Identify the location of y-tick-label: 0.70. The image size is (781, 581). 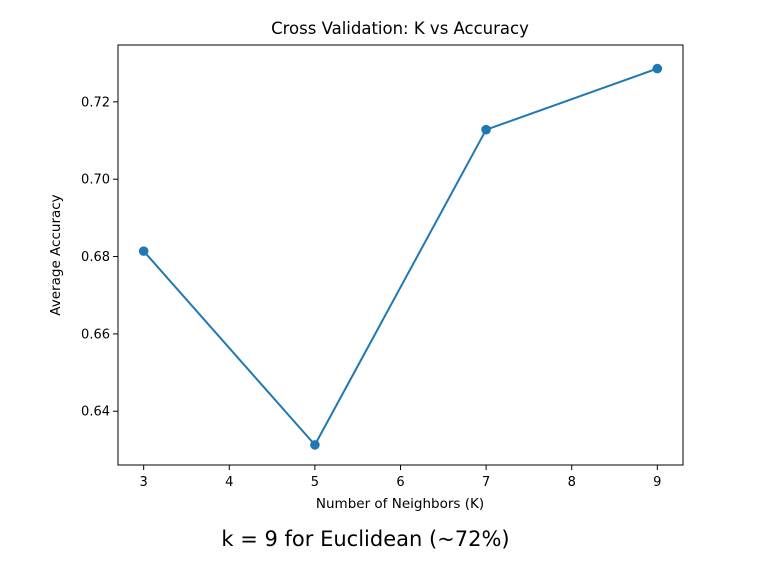
(95, 180).